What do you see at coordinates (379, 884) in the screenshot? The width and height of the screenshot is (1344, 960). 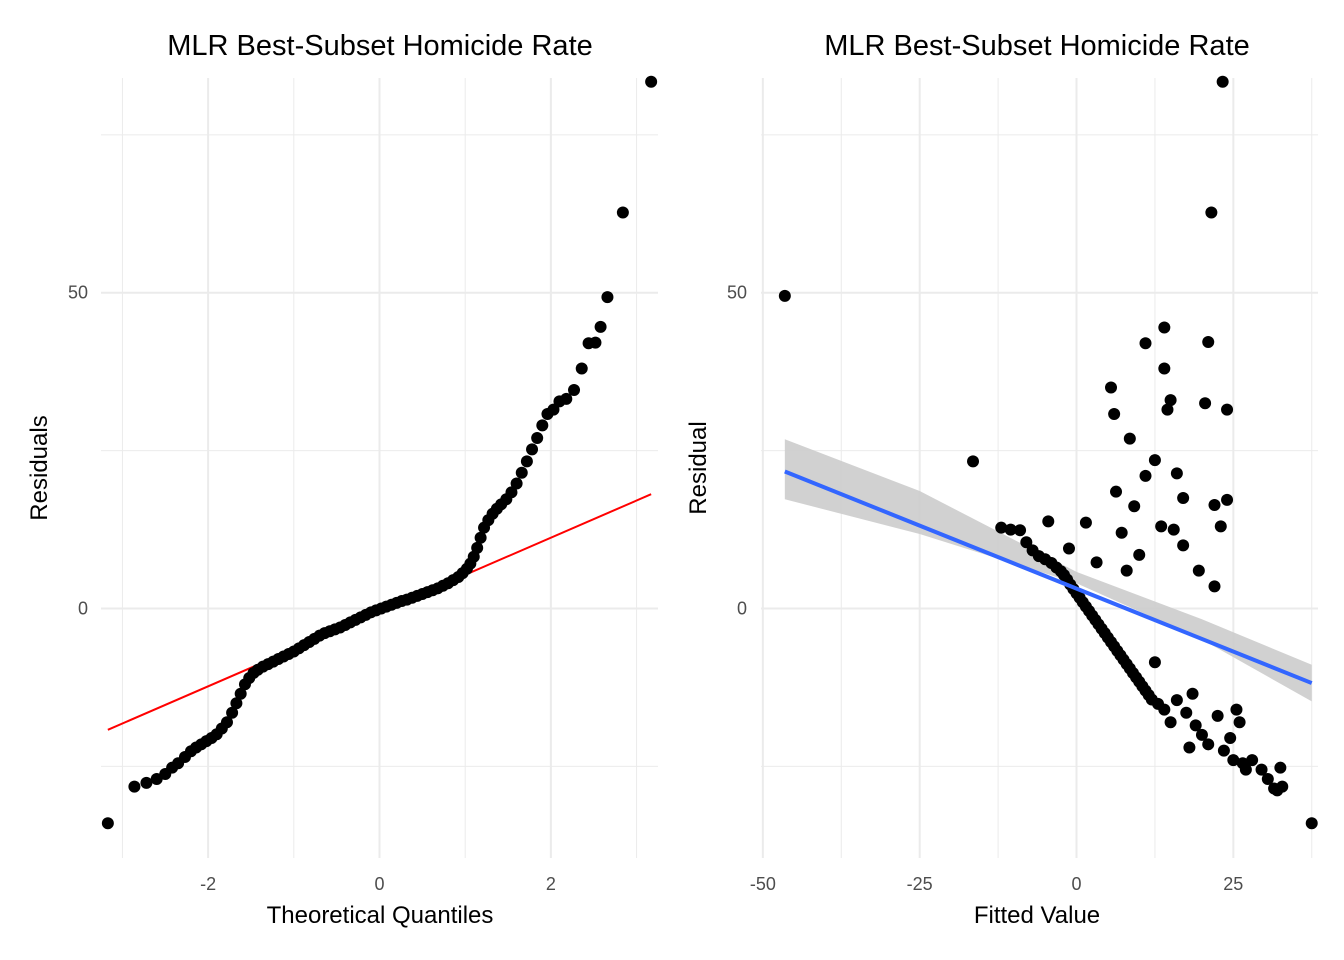 I see `qq-plot-x-tick-label: 0` at bounding box center [379, 884].